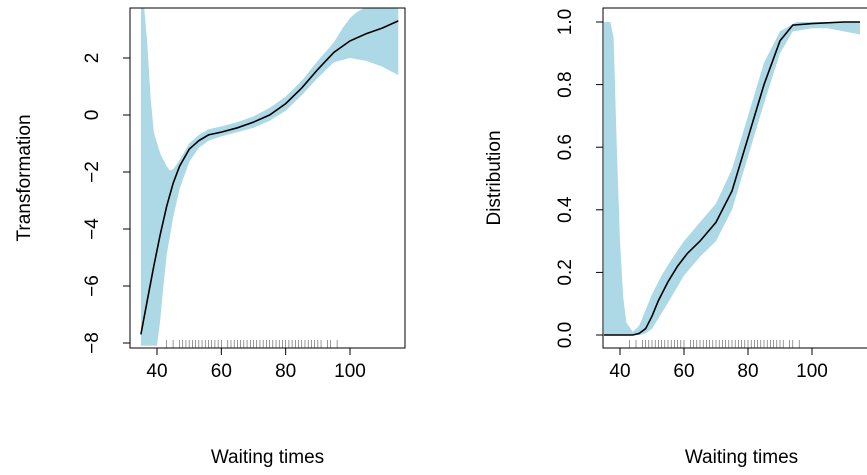  What do you see at coordinates (24, 177) in the screenshot?
I see `y-axis-label: Transformation` at bounding box center [24, 177].